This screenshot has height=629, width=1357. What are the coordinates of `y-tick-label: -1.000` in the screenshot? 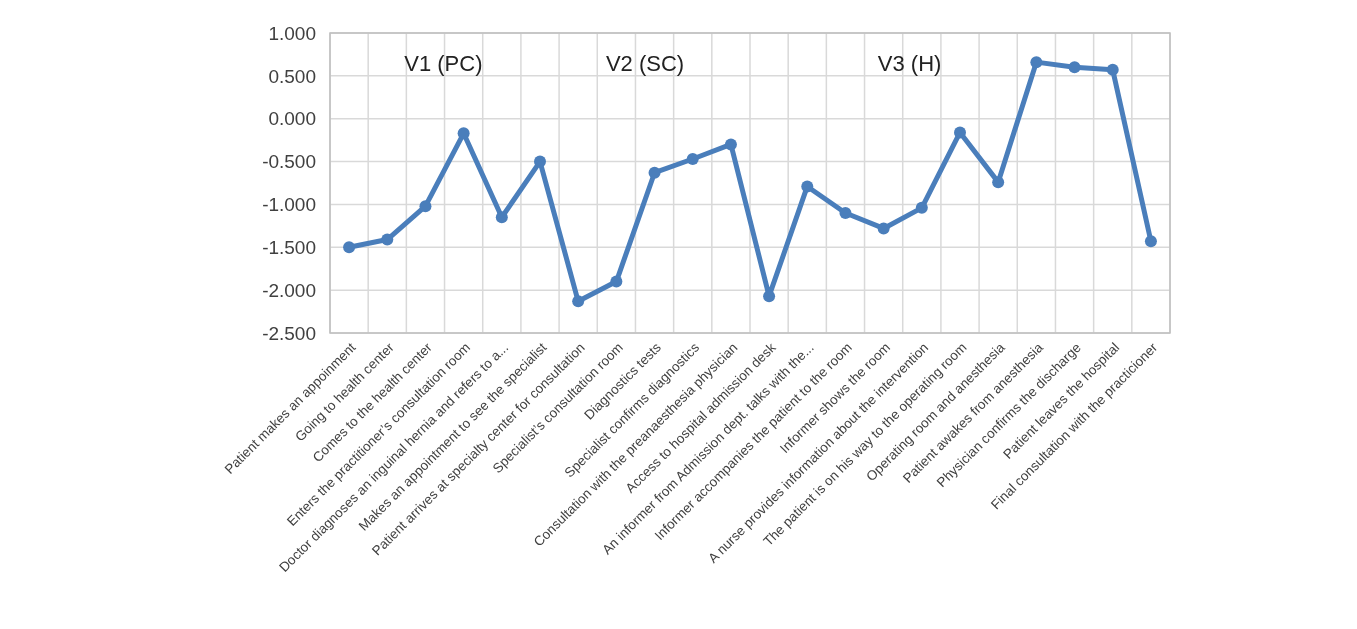 It's located at (289, 205).